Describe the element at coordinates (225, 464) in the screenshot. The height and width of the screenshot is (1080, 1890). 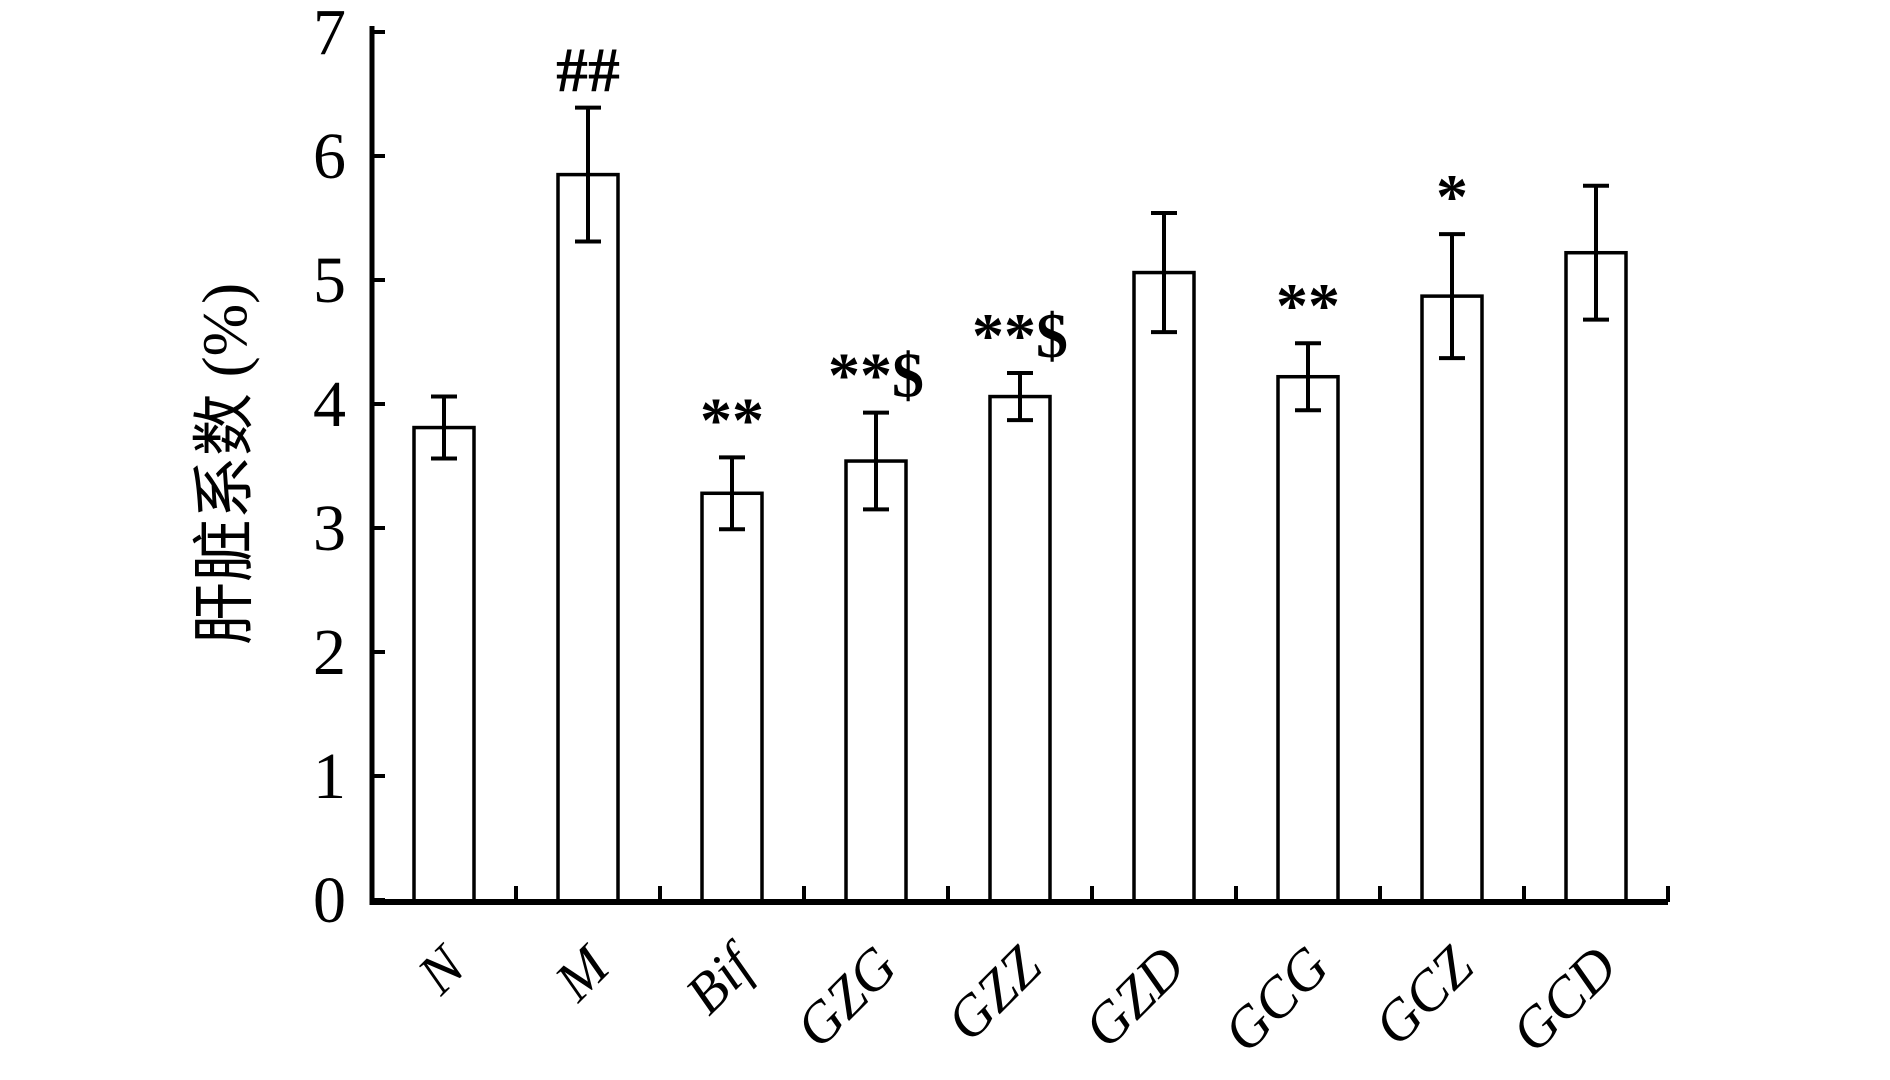
I see `y-axis-title: 肝脏系数 (%)` at that location.